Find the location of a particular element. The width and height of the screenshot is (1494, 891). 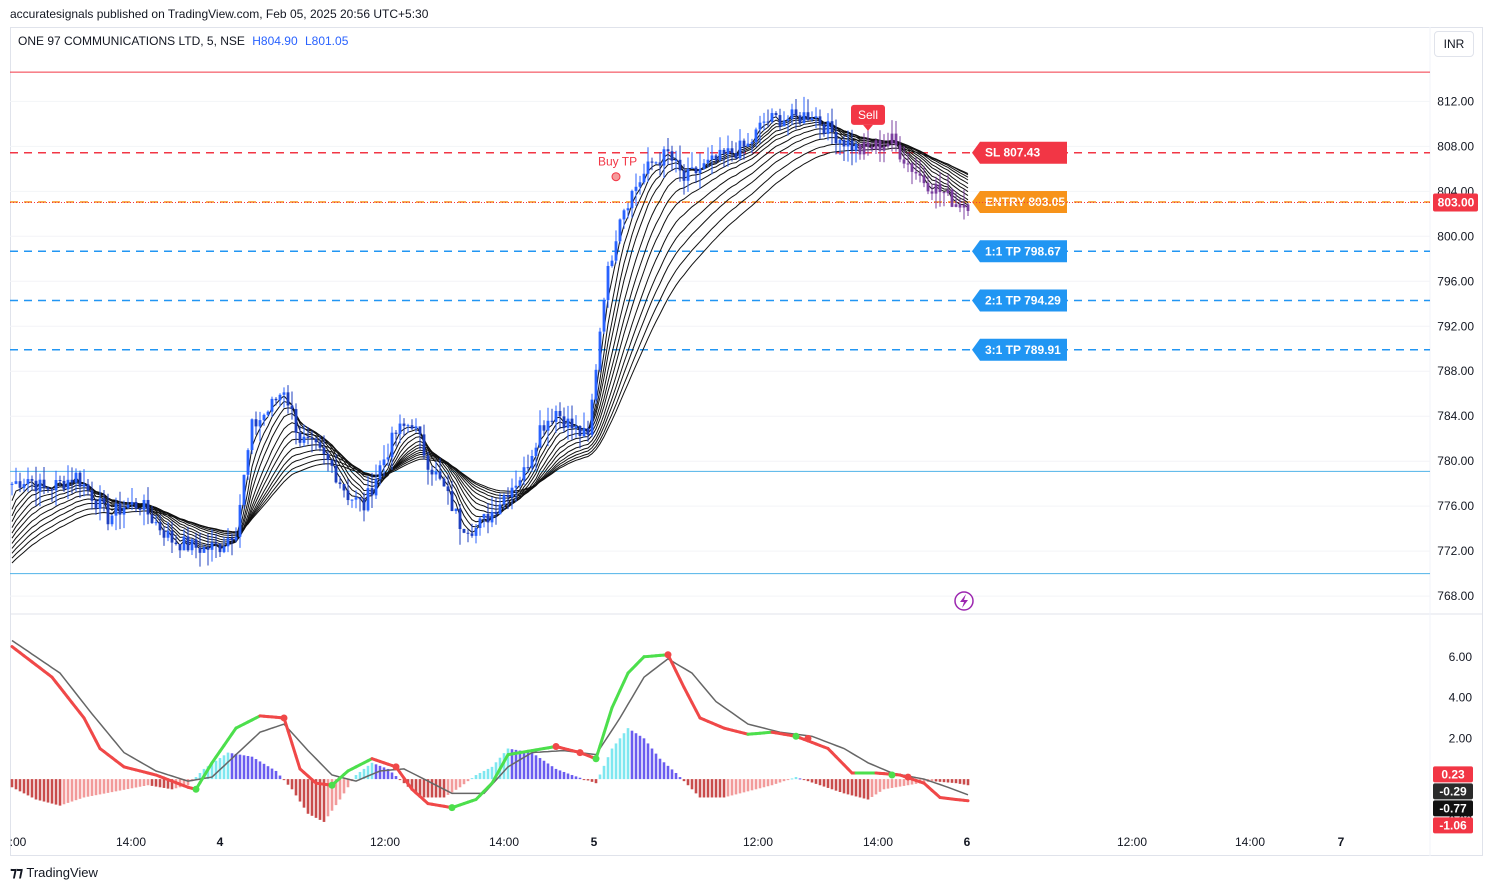

tradingview-logo: ⁊⁊ TradingView is located at coordinates (54, 872).